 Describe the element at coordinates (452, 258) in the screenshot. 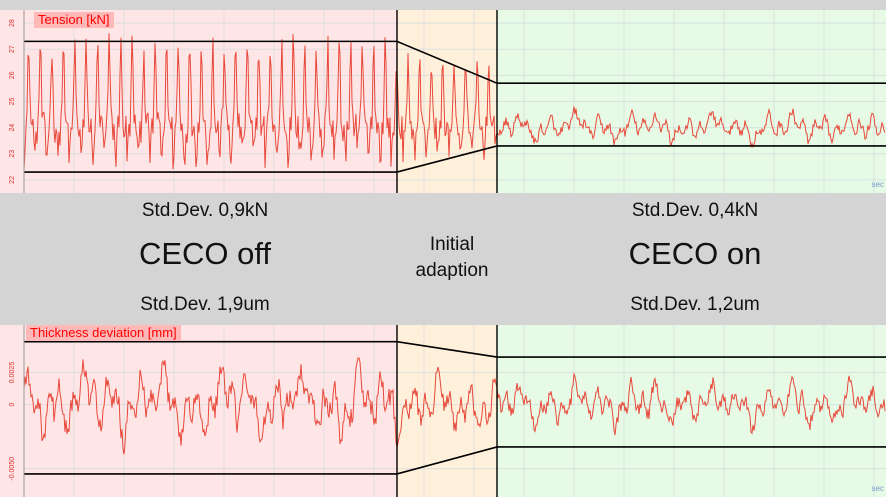

I see `initial-adaption-label: Initial adaption` at that location.